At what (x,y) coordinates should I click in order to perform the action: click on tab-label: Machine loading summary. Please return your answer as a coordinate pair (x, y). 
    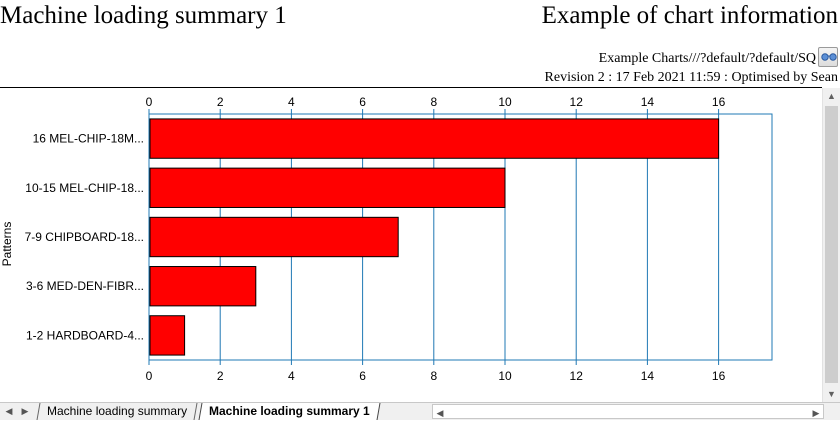
    Looking at the image, I should click on (117, 411).